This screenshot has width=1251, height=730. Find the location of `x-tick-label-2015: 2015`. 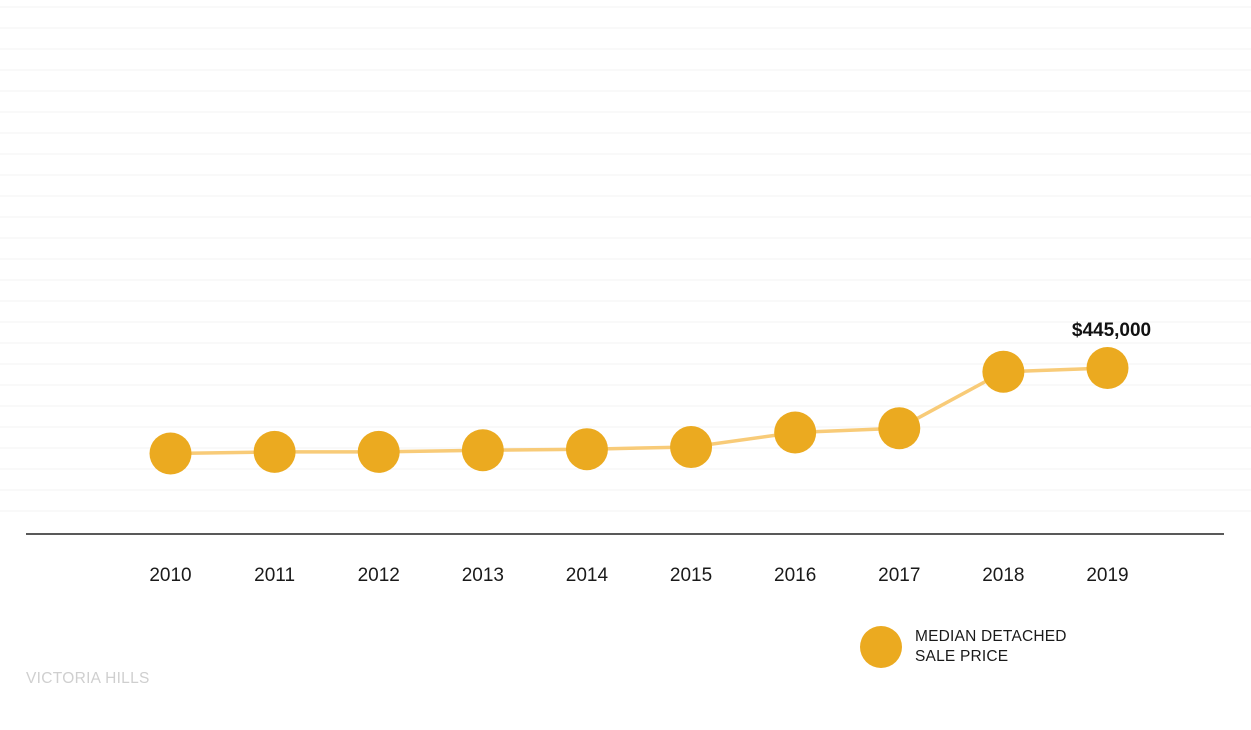

x-tick-label-2015: 2015 is located at coordinates (691, 575).